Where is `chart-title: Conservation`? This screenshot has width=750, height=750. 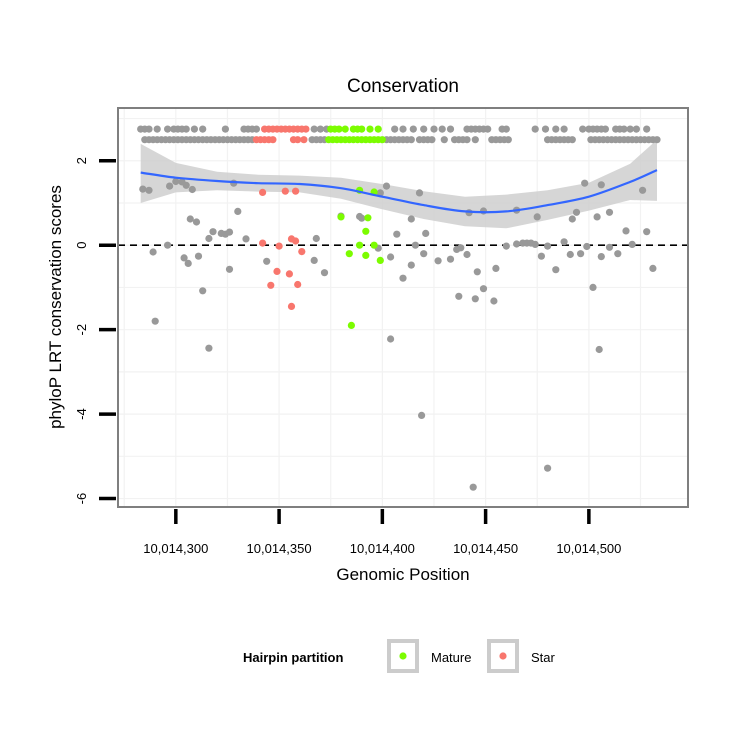
chart-title: Conservation is located at coordinates (403, 86).